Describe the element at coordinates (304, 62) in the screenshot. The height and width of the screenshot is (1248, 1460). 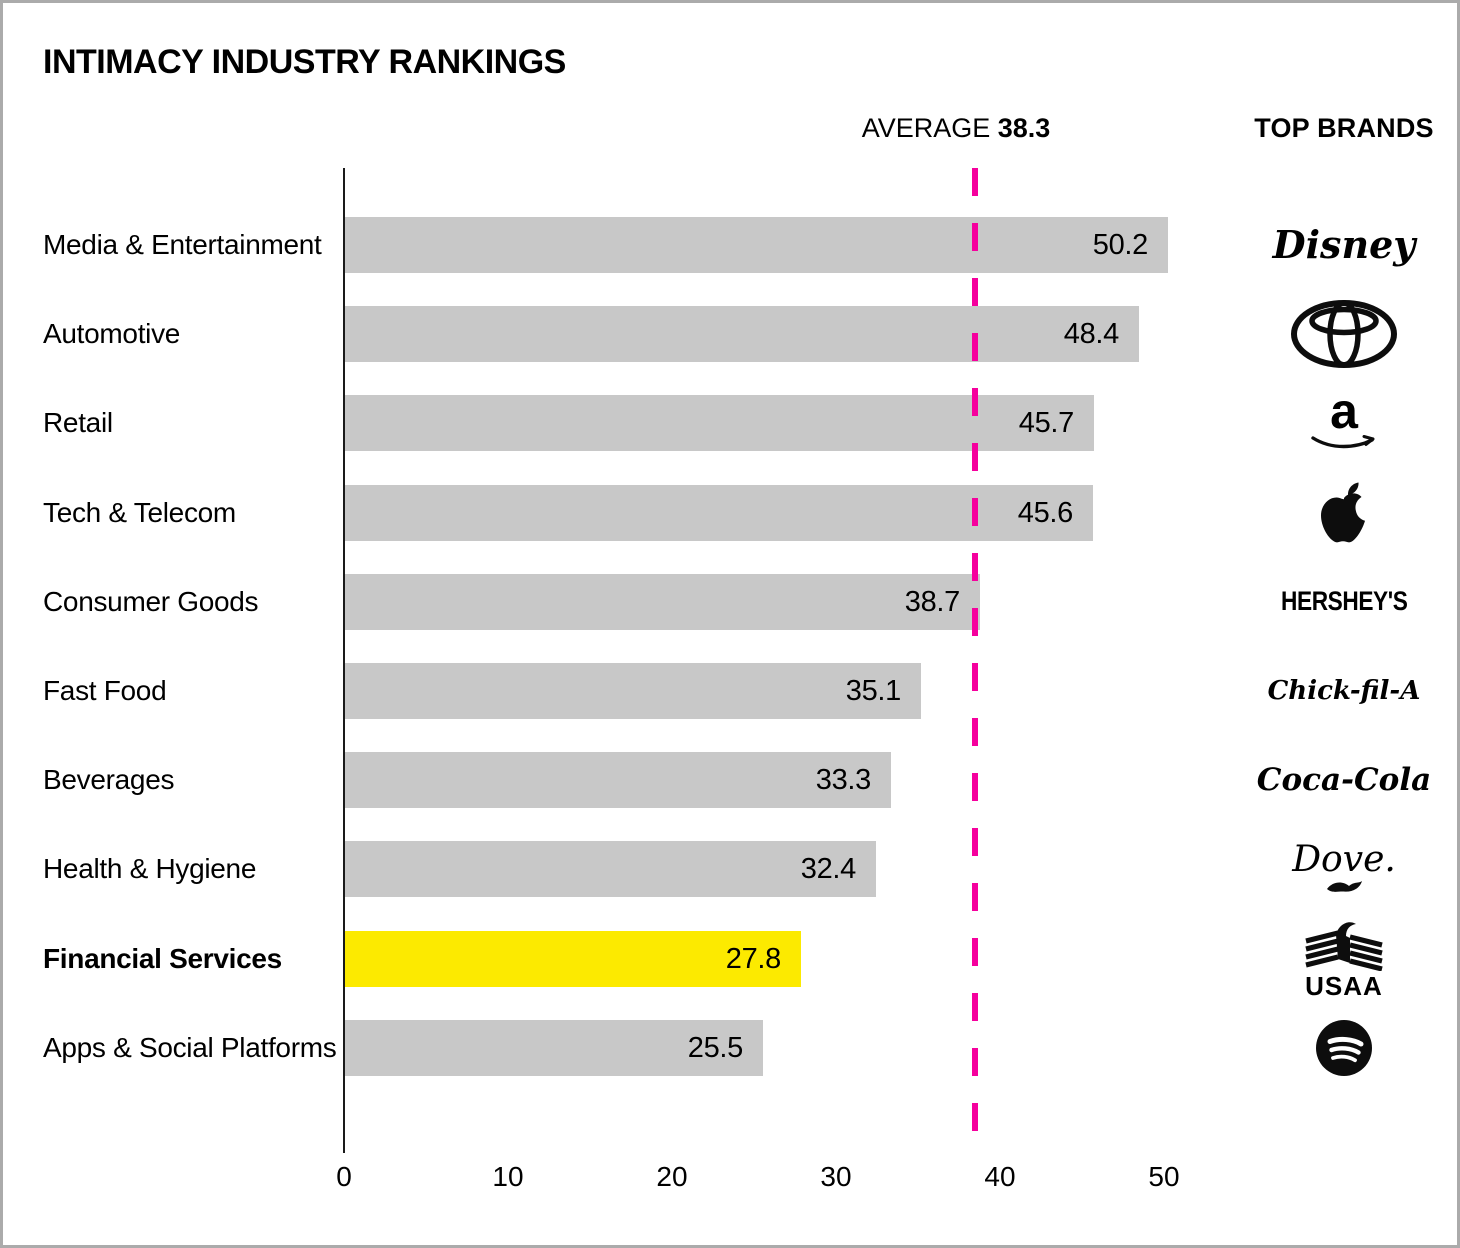
I see `chart-title: INTIMACY INDUSTRY RANKINGS` at that location.